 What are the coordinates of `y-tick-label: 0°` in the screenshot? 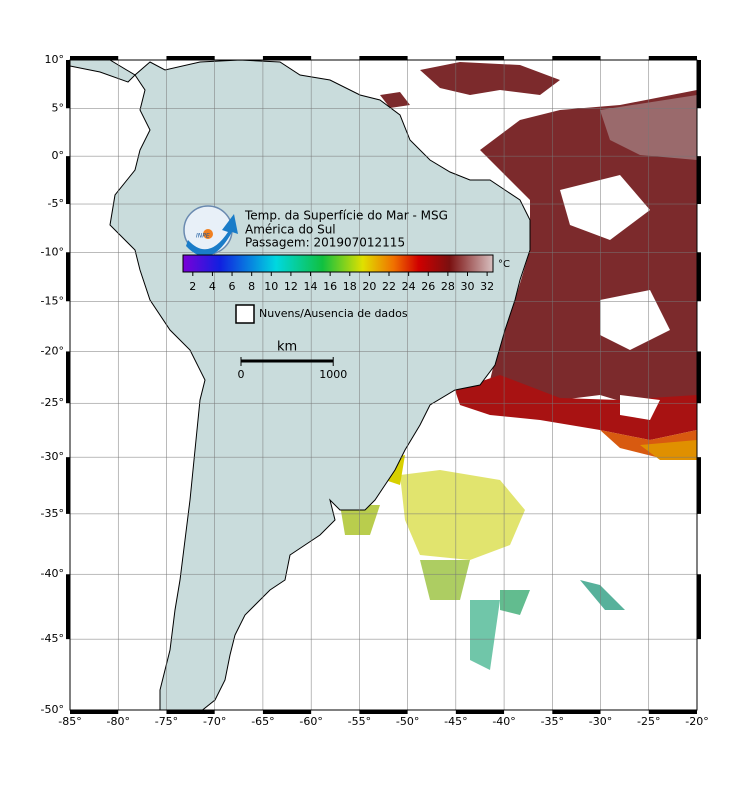 It's located at (58, 155).